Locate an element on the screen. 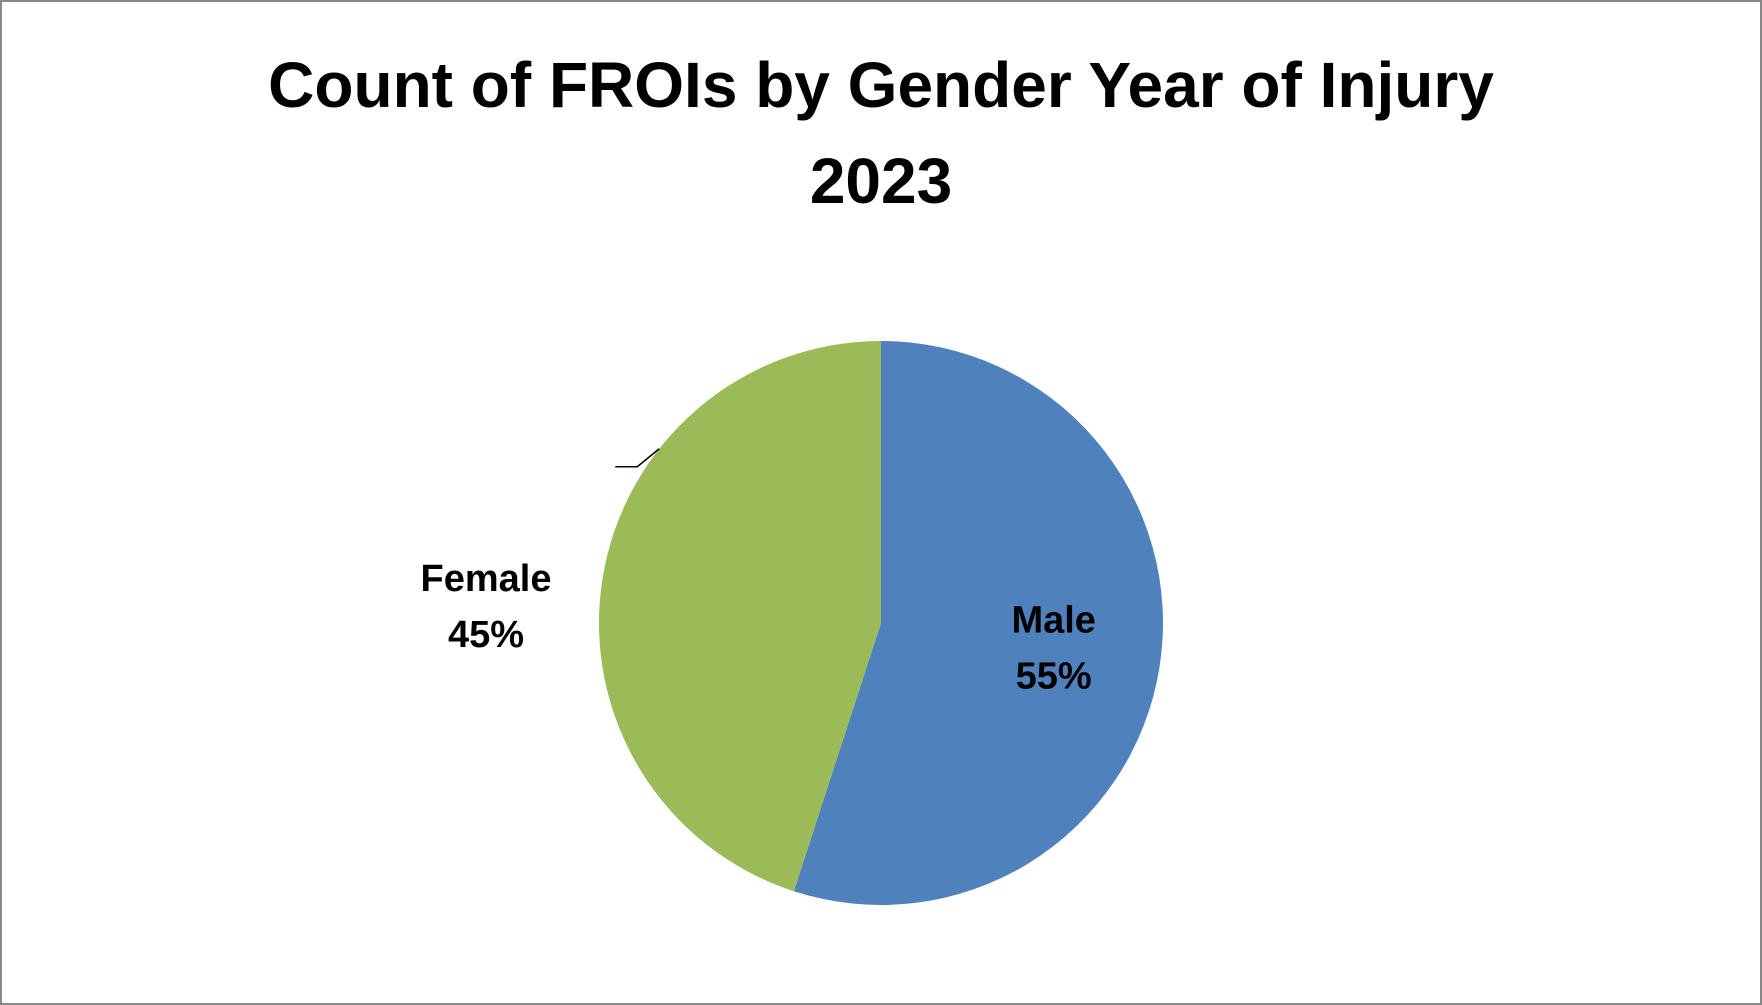 This screenshot has height=1005, width=1762. leader-line is located at coordinates (637, 458).